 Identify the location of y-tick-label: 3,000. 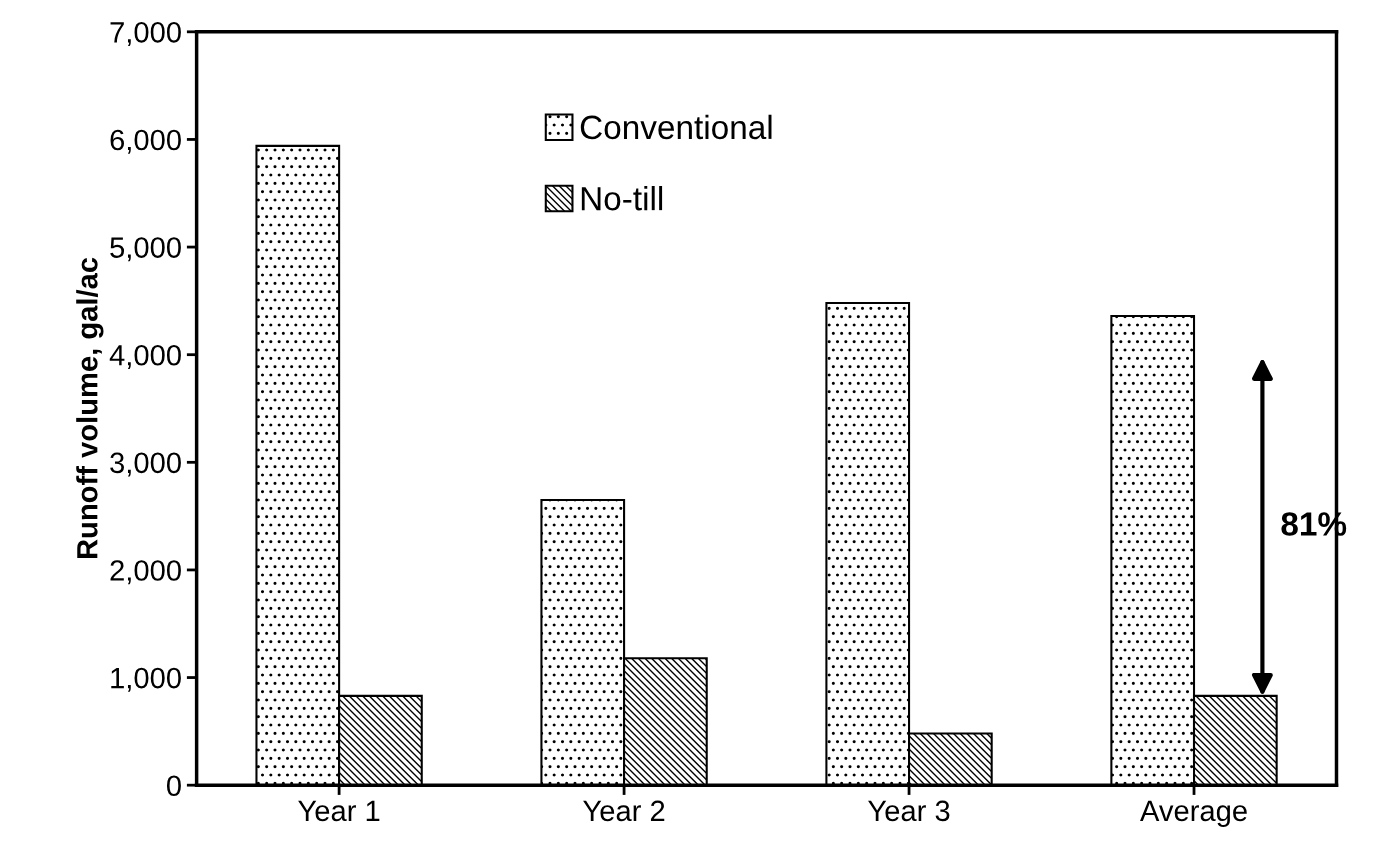
(145, 464).